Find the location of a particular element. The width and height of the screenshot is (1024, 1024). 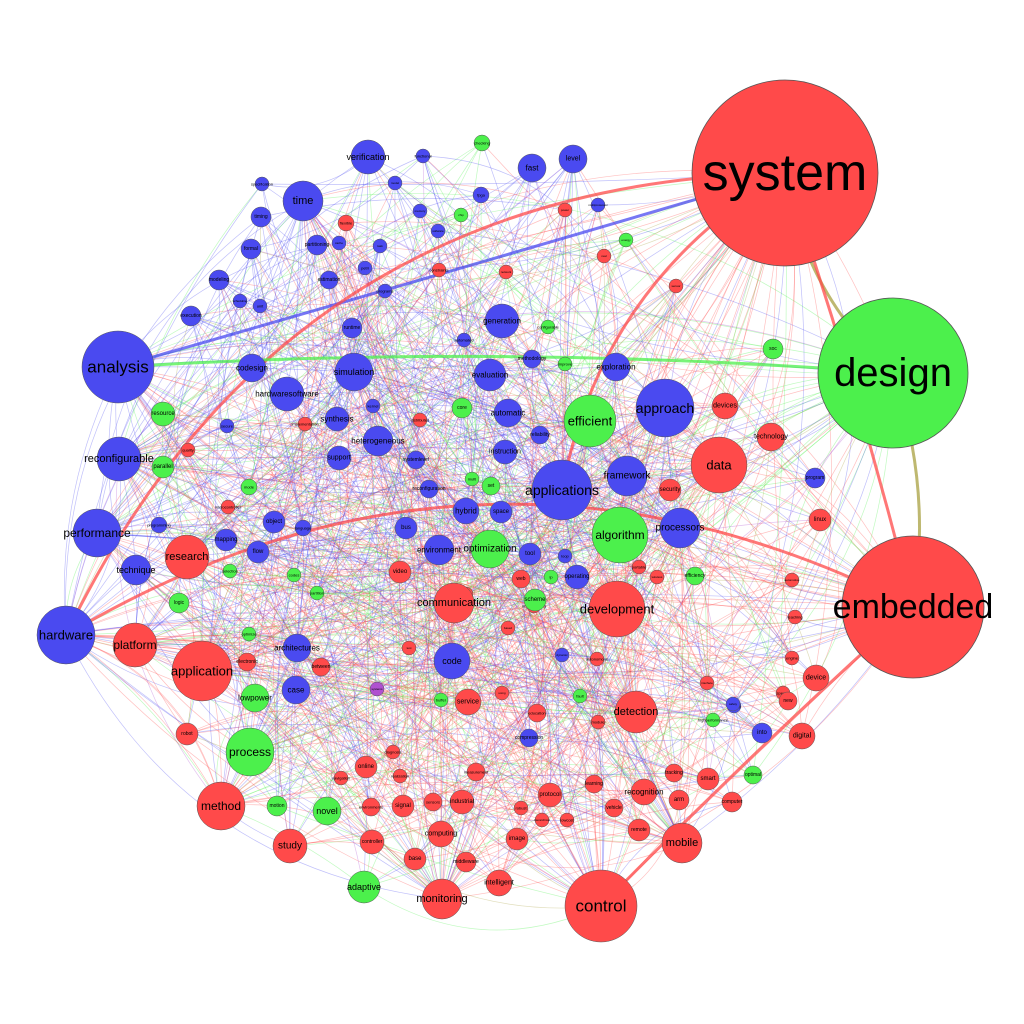

node-optimal: optimal is located at coordinates (753, 775).